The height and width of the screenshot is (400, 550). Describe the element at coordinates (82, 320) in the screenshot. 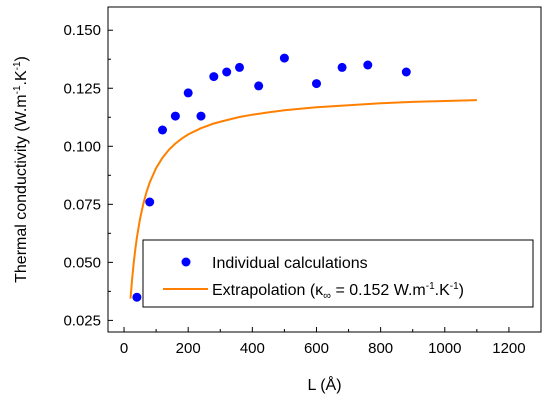

I see `y-tick-label: 0.025` at that location.